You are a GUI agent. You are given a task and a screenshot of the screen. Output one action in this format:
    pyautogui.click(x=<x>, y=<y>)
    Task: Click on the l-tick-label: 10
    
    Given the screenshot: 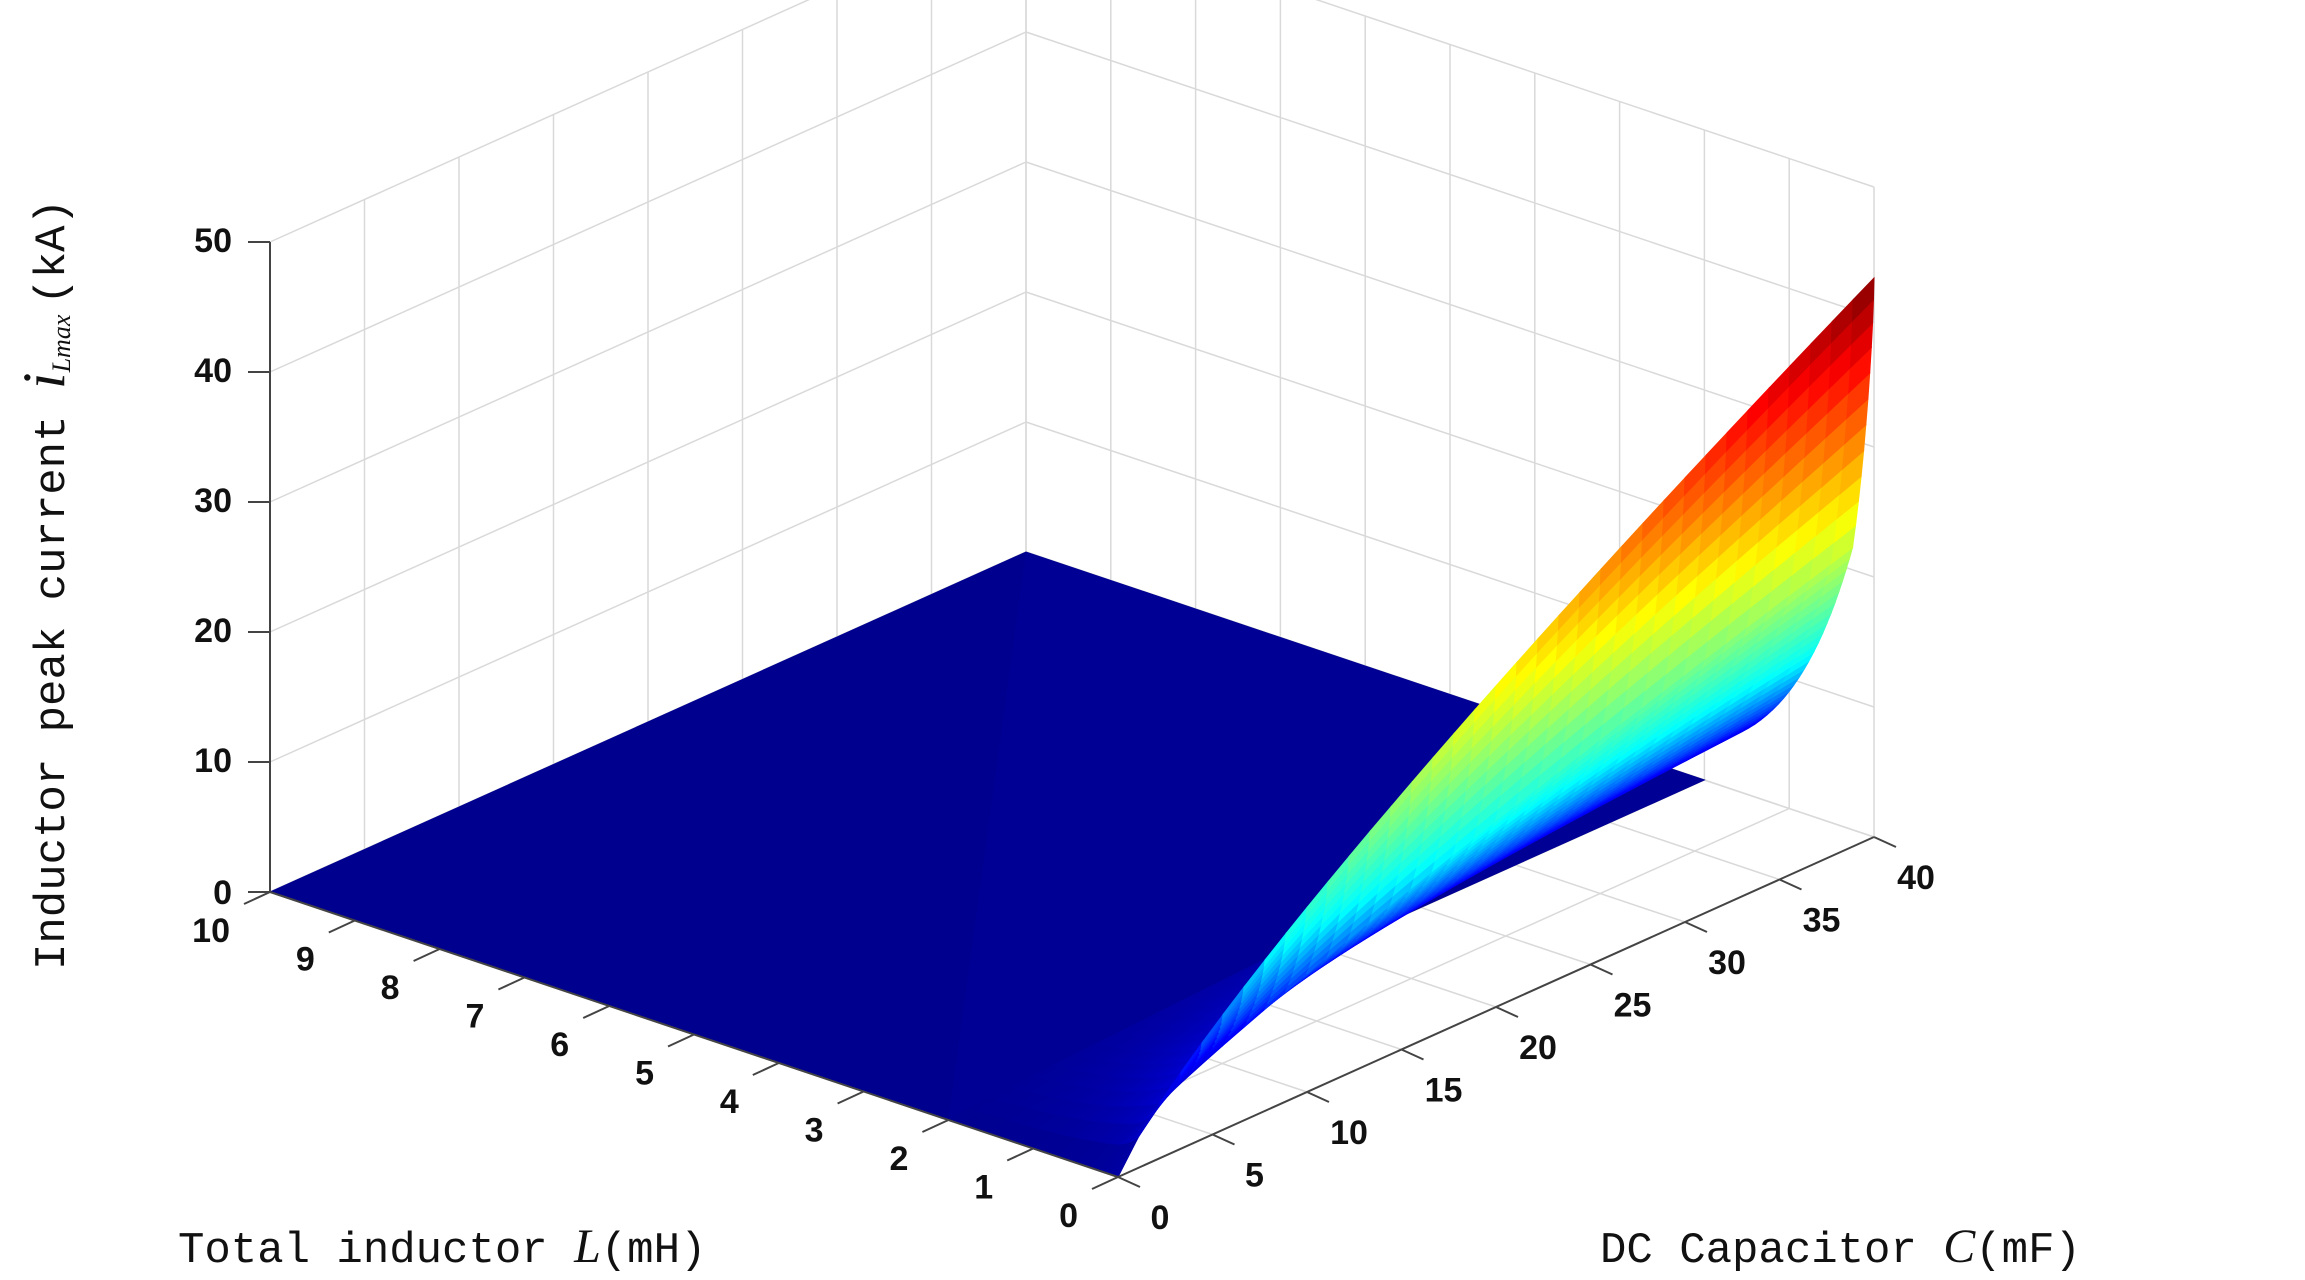 What is the action you would take?
    pyautogui.click(x=211, y=931)
    